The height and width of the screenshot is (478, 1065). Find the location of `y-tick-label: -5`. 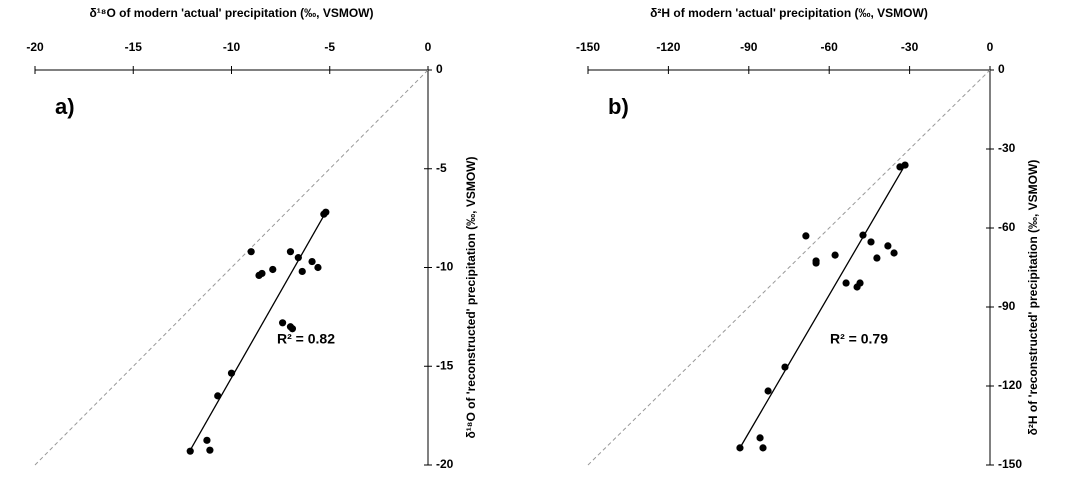

y-tick-label: -5 is located at coordinates (441, 168).